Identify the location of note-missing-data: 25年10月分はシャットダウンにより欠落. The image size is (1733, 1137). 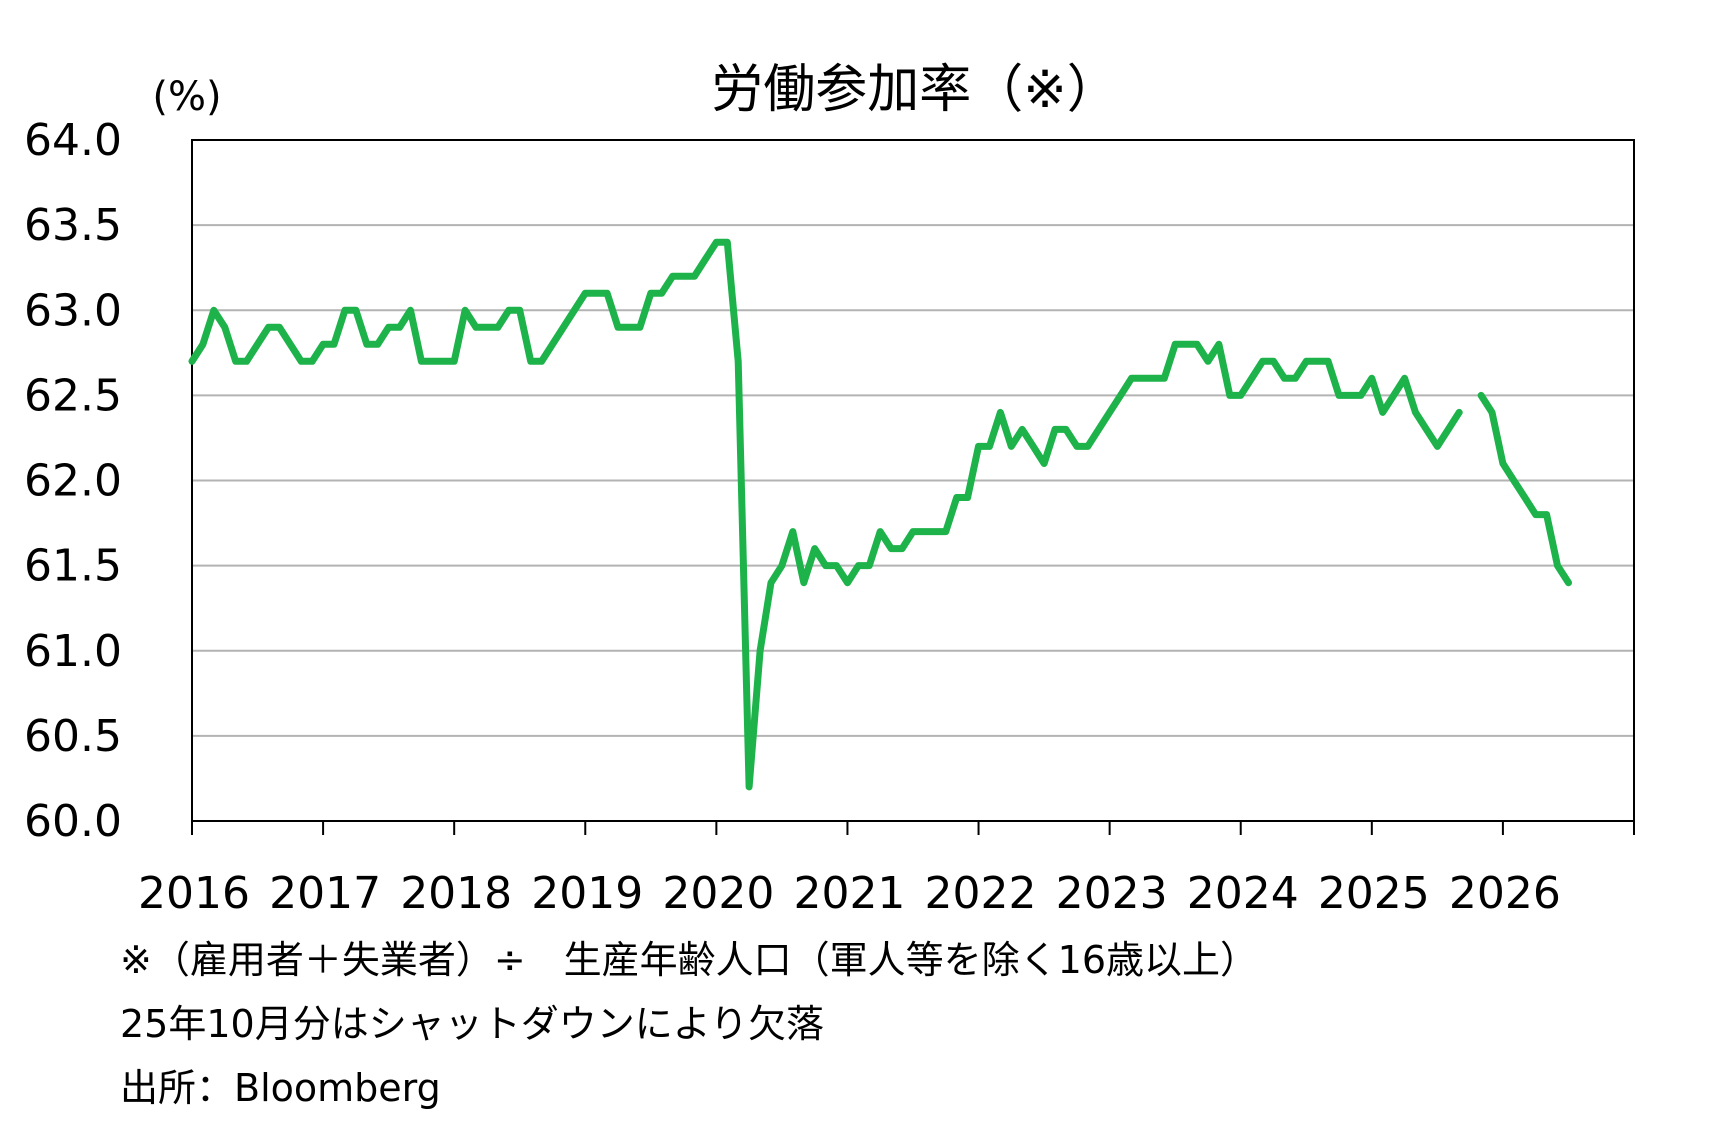
(472, 1024).